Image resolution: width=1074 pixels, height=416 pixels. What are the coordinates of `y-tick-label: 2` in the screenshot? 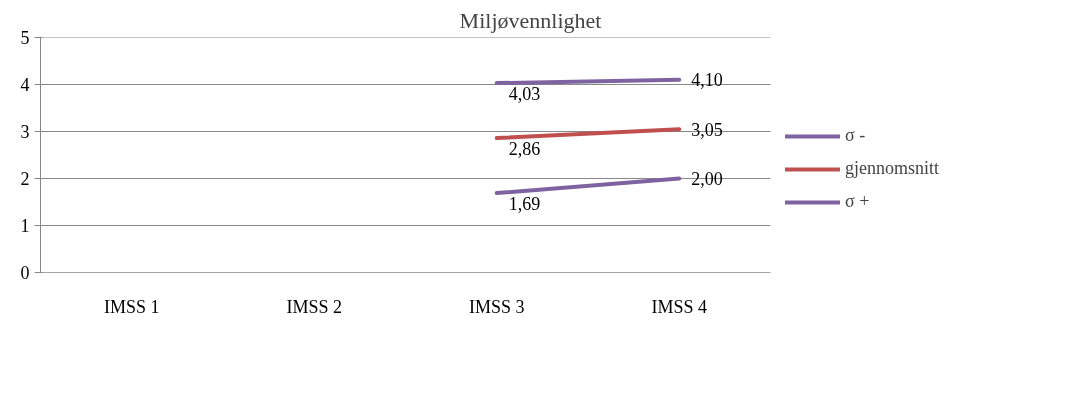 It's located at (25, 179).